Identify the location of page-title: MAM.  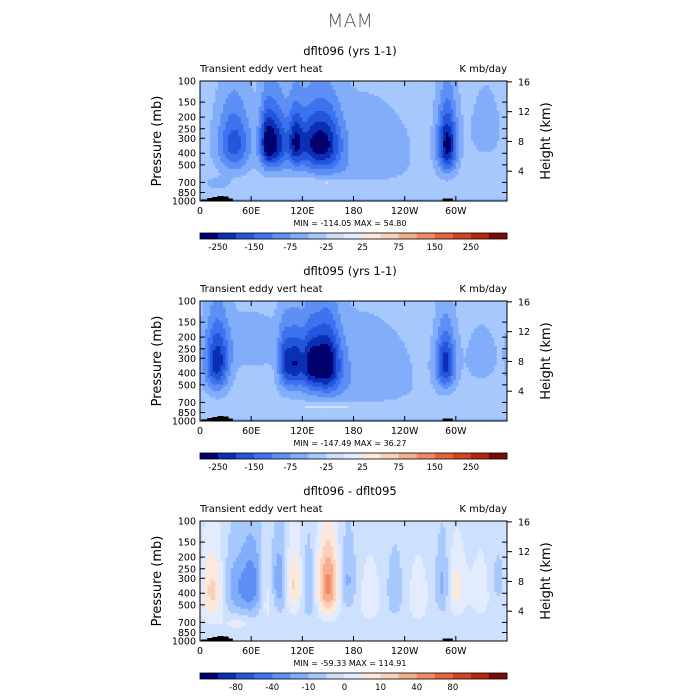
(350, 21).